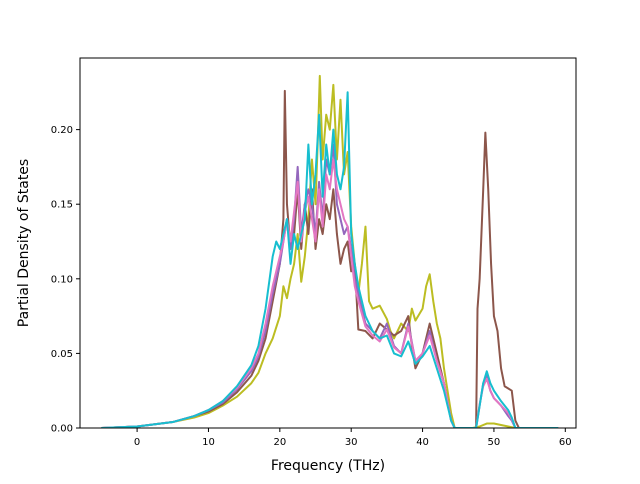  What do you see at coordinates (62, 130) in the screenshot?
I see `y-tick-label: 0.20` at bounding box center [62, 130].